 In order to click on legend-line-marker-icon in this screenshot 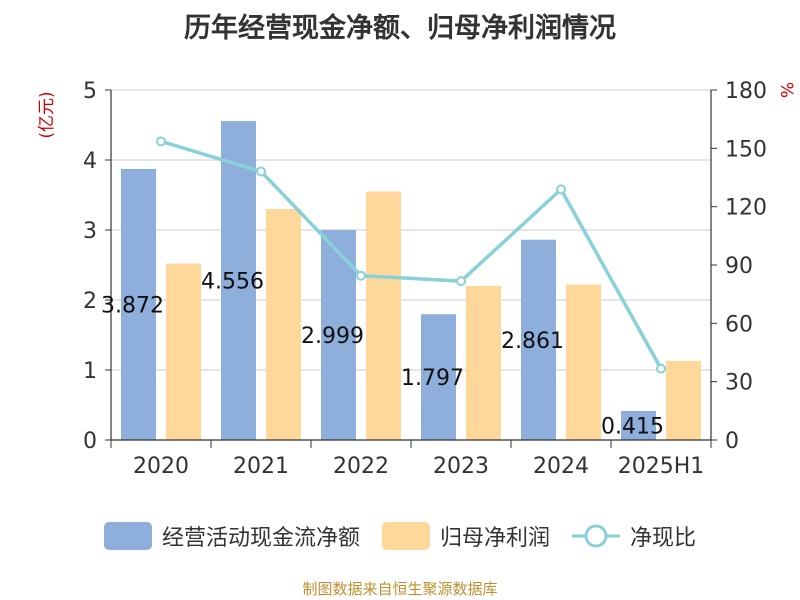, I will do `click(596, 536)`.